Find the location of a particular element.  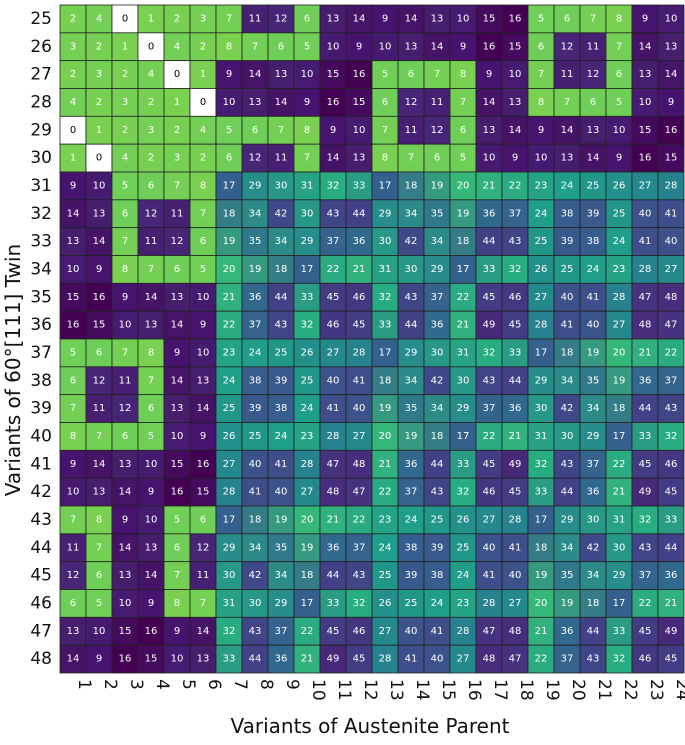

cell-value-label: 2 is located at coordinates (125, 74).